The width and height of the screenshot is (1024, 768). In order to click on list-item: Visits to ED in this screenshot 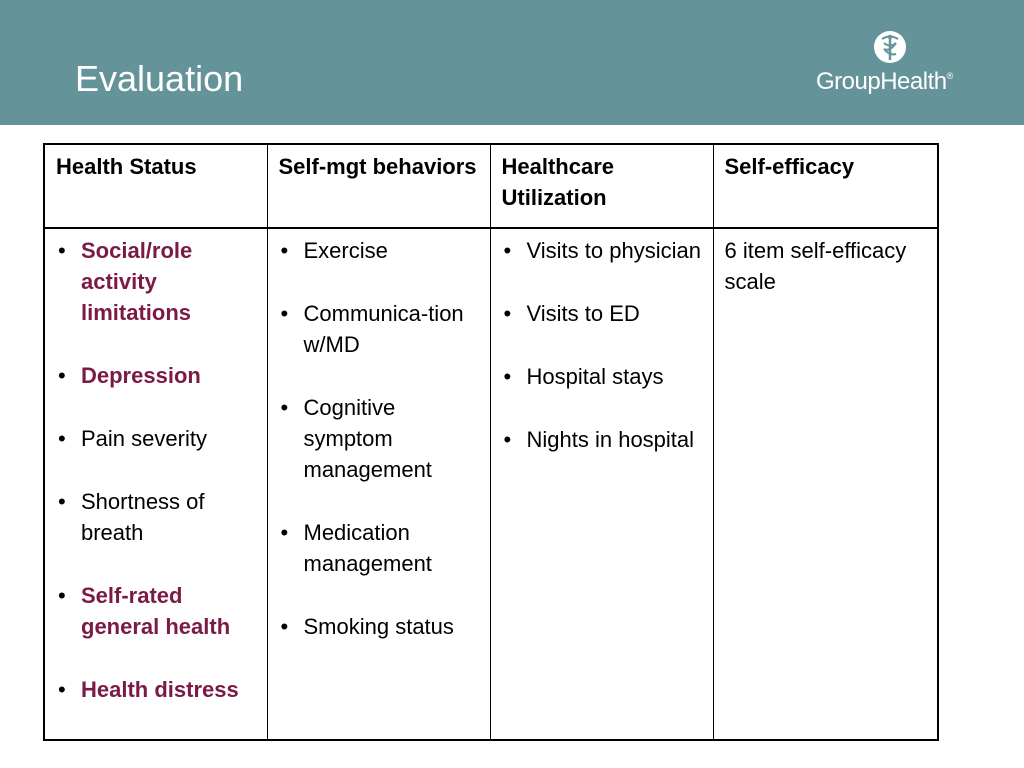, I will do `click(602, 313)`.